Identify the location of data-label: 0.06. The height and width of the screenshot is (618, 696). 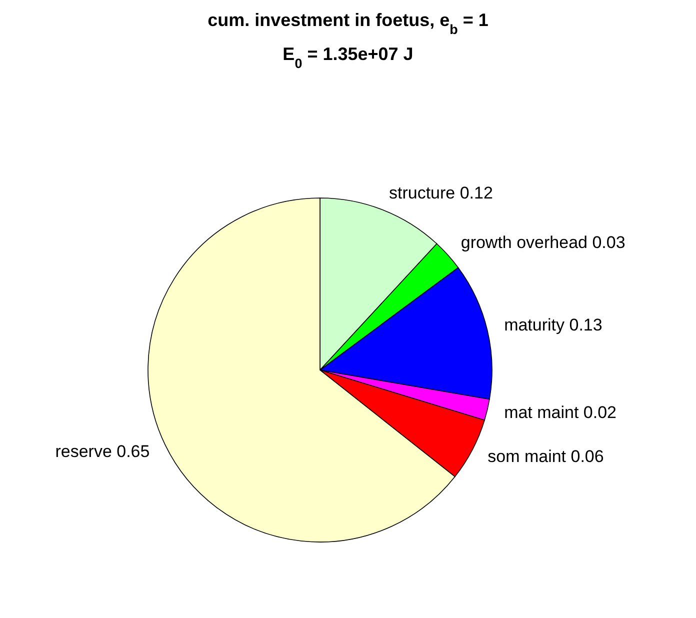
(587, 456).